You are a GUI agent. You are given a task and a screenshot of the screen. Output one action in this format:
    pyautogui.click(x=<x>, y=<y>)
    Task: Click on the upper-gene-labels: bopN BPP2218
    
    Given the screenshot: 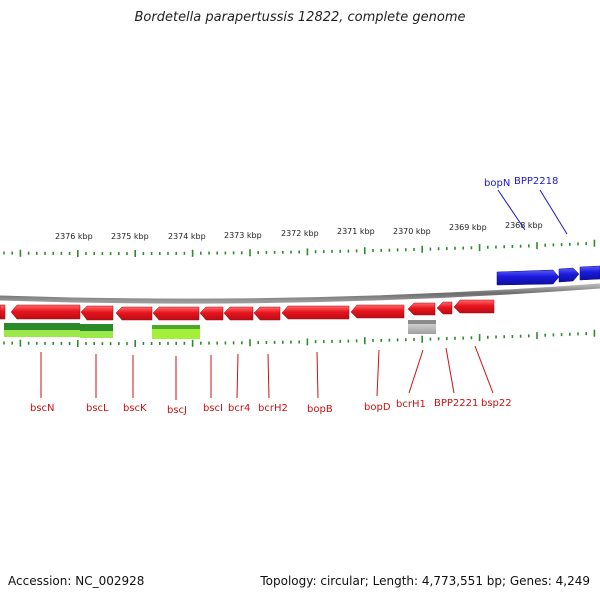 What is the action you would take?
    pyautogui.click(x=526, y=205)
    